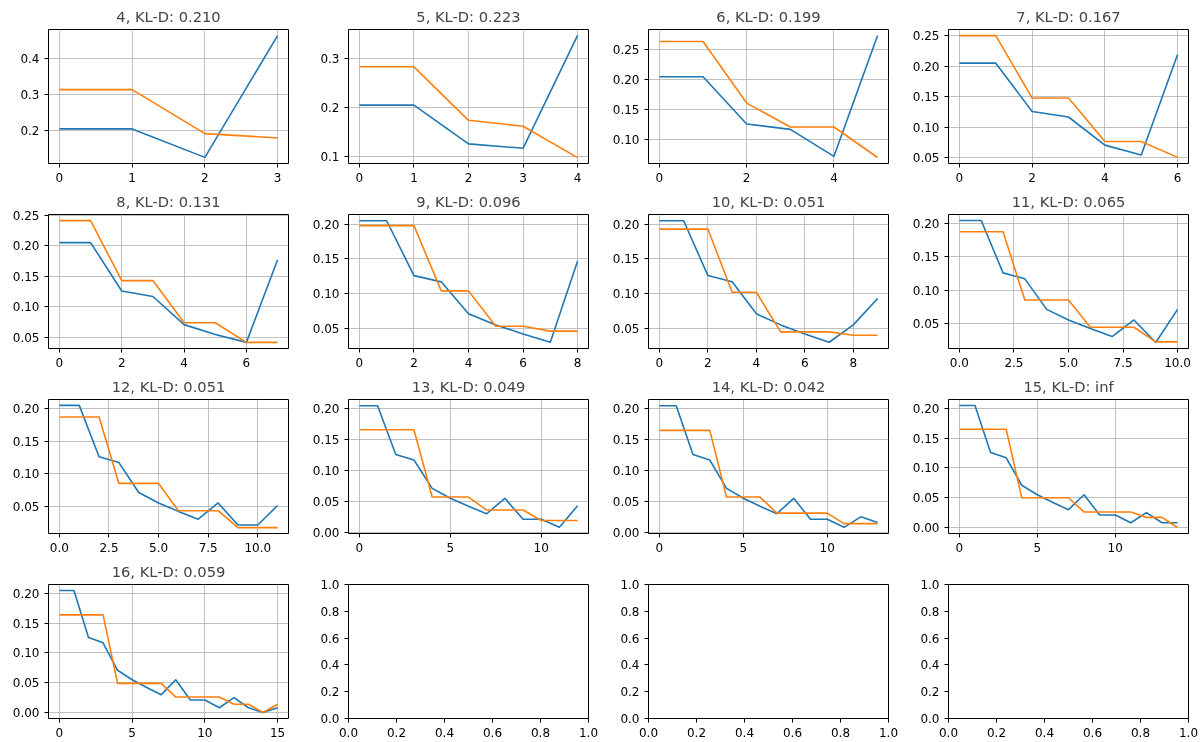 This screenshot has width=1200, height=742. Describe the element at coordinates (168, 16) in the screenshot. I see `chart-title: 4, KL-D: 0.210` at that location.